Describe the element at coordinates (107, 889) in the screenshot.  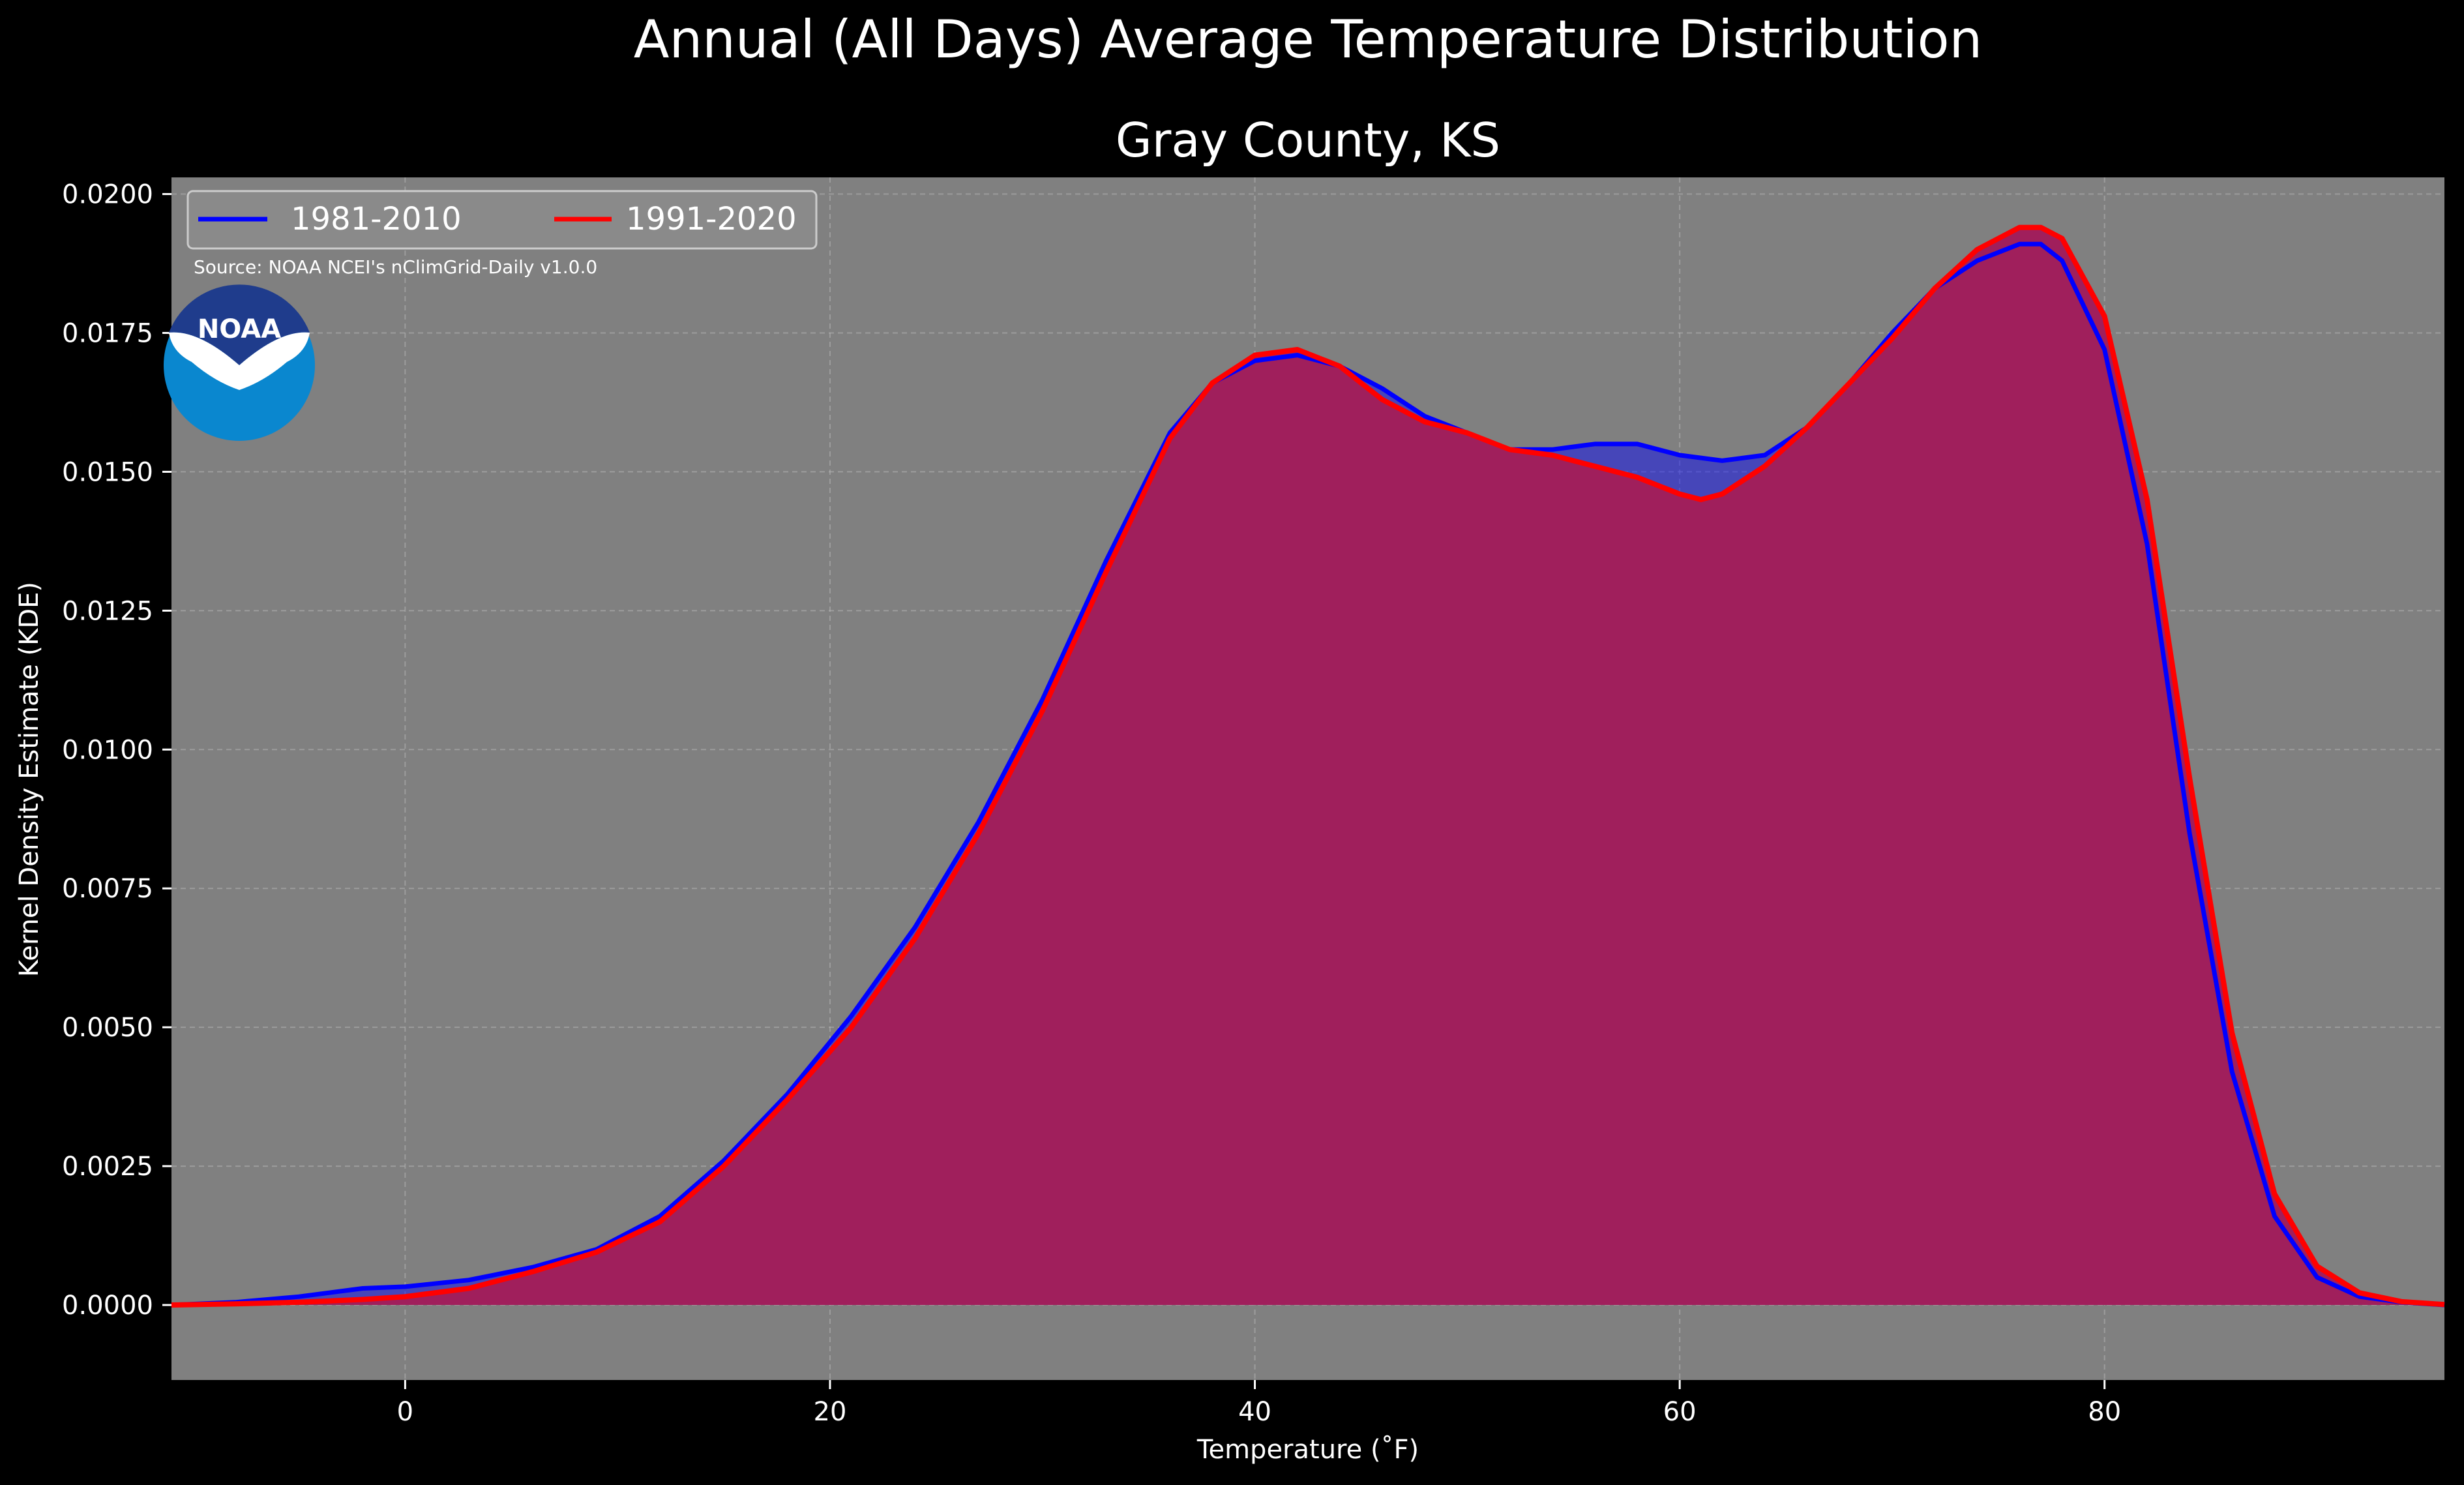
I see `y-tick-label-0.0075: 0.0075` at that location.